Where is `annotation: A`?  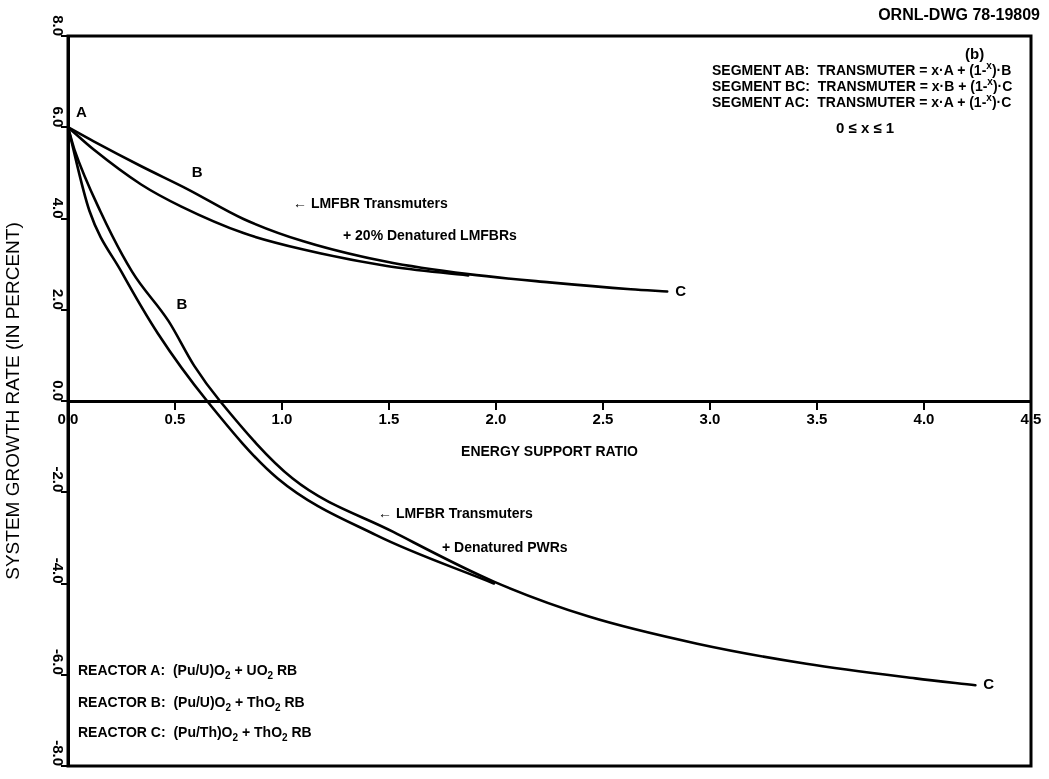
annotation: A is located at coordinates (81, 112).